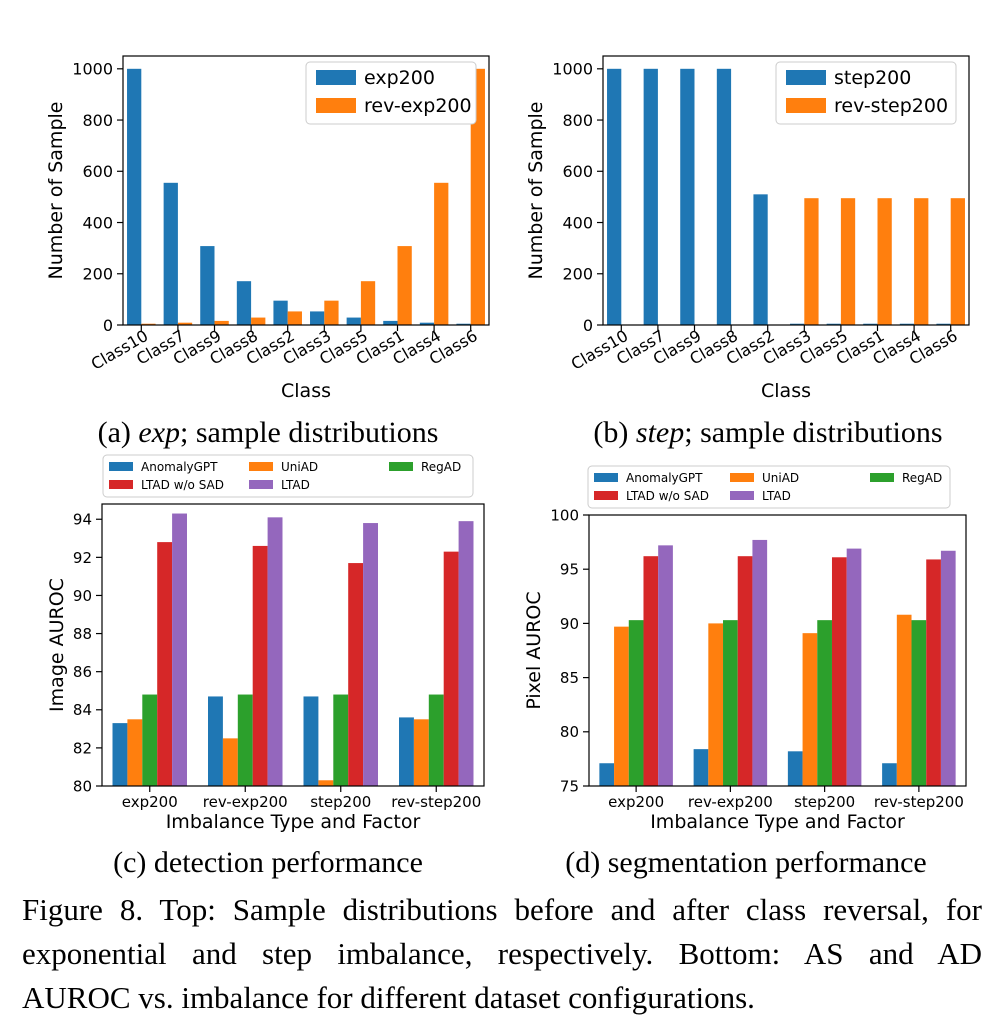  I want to click on series-rev-step200, so click(884, 261).